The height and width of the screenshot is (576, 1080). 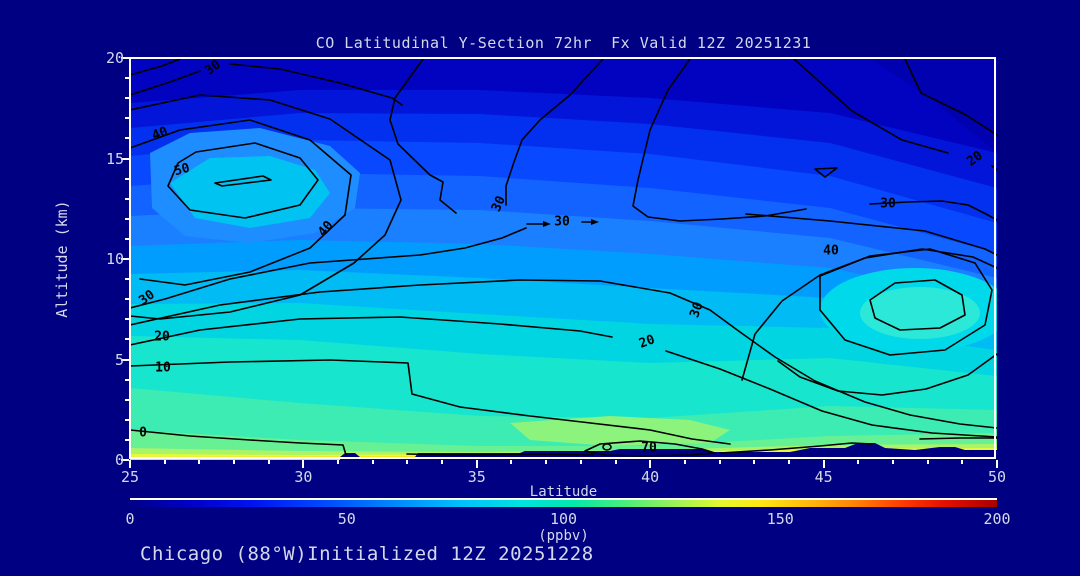 What do you see at coordinates (163, 368) in the screenshot?
I see `contour-value-label: 10` at bounding box center [163, 368].